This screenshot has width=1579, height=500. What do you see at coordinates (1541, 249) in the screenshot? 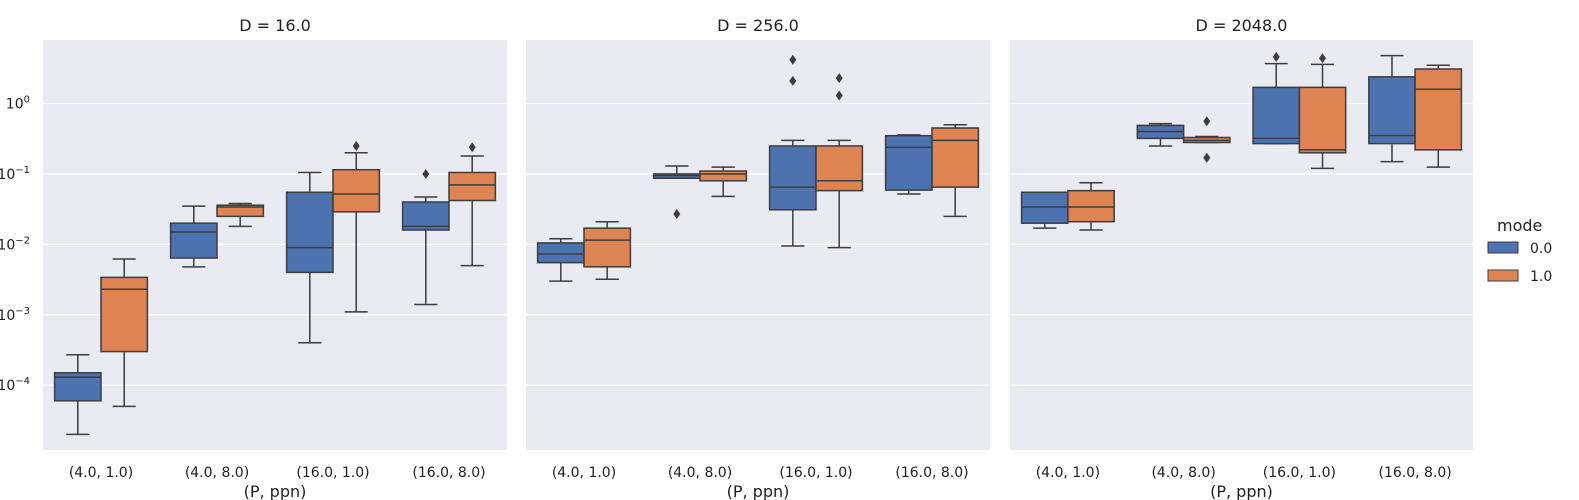
I see `legend-label: 0.0` at bounding box center [1541, 249].